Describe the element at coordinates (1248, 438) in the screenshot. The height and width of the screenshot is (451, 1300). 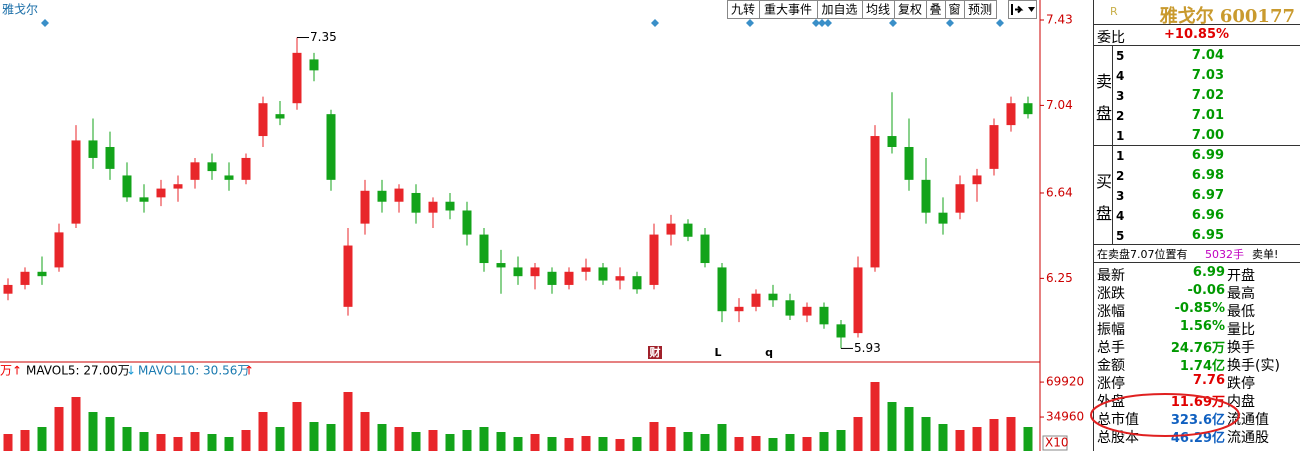
I see `stat-label: 流通股` at that location.